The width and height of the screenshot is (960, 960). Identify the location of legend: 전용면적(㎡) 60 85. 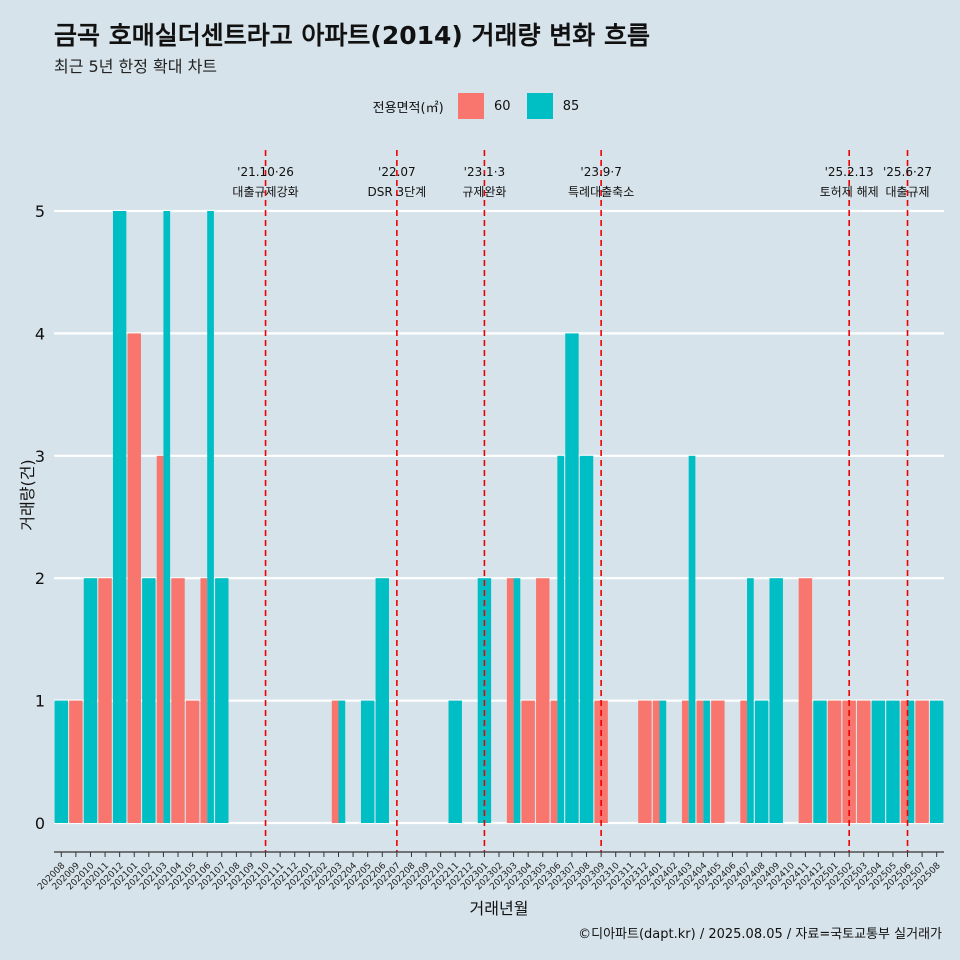
(480, 106).